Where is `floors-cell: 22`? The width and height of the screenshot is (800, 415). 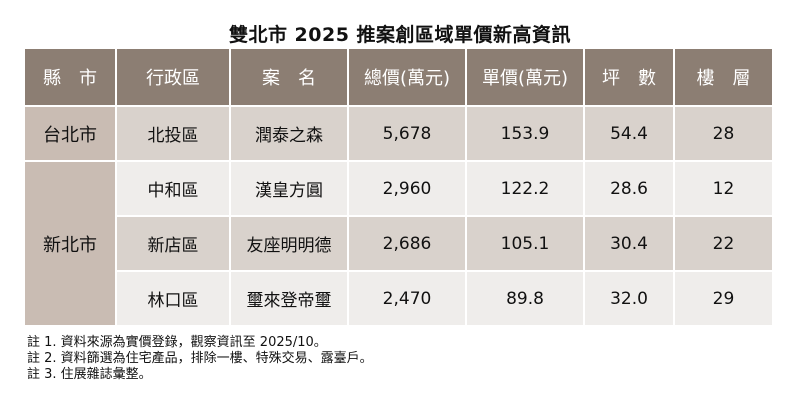 floors-cell: 22 is located at coordinates (723, 243).